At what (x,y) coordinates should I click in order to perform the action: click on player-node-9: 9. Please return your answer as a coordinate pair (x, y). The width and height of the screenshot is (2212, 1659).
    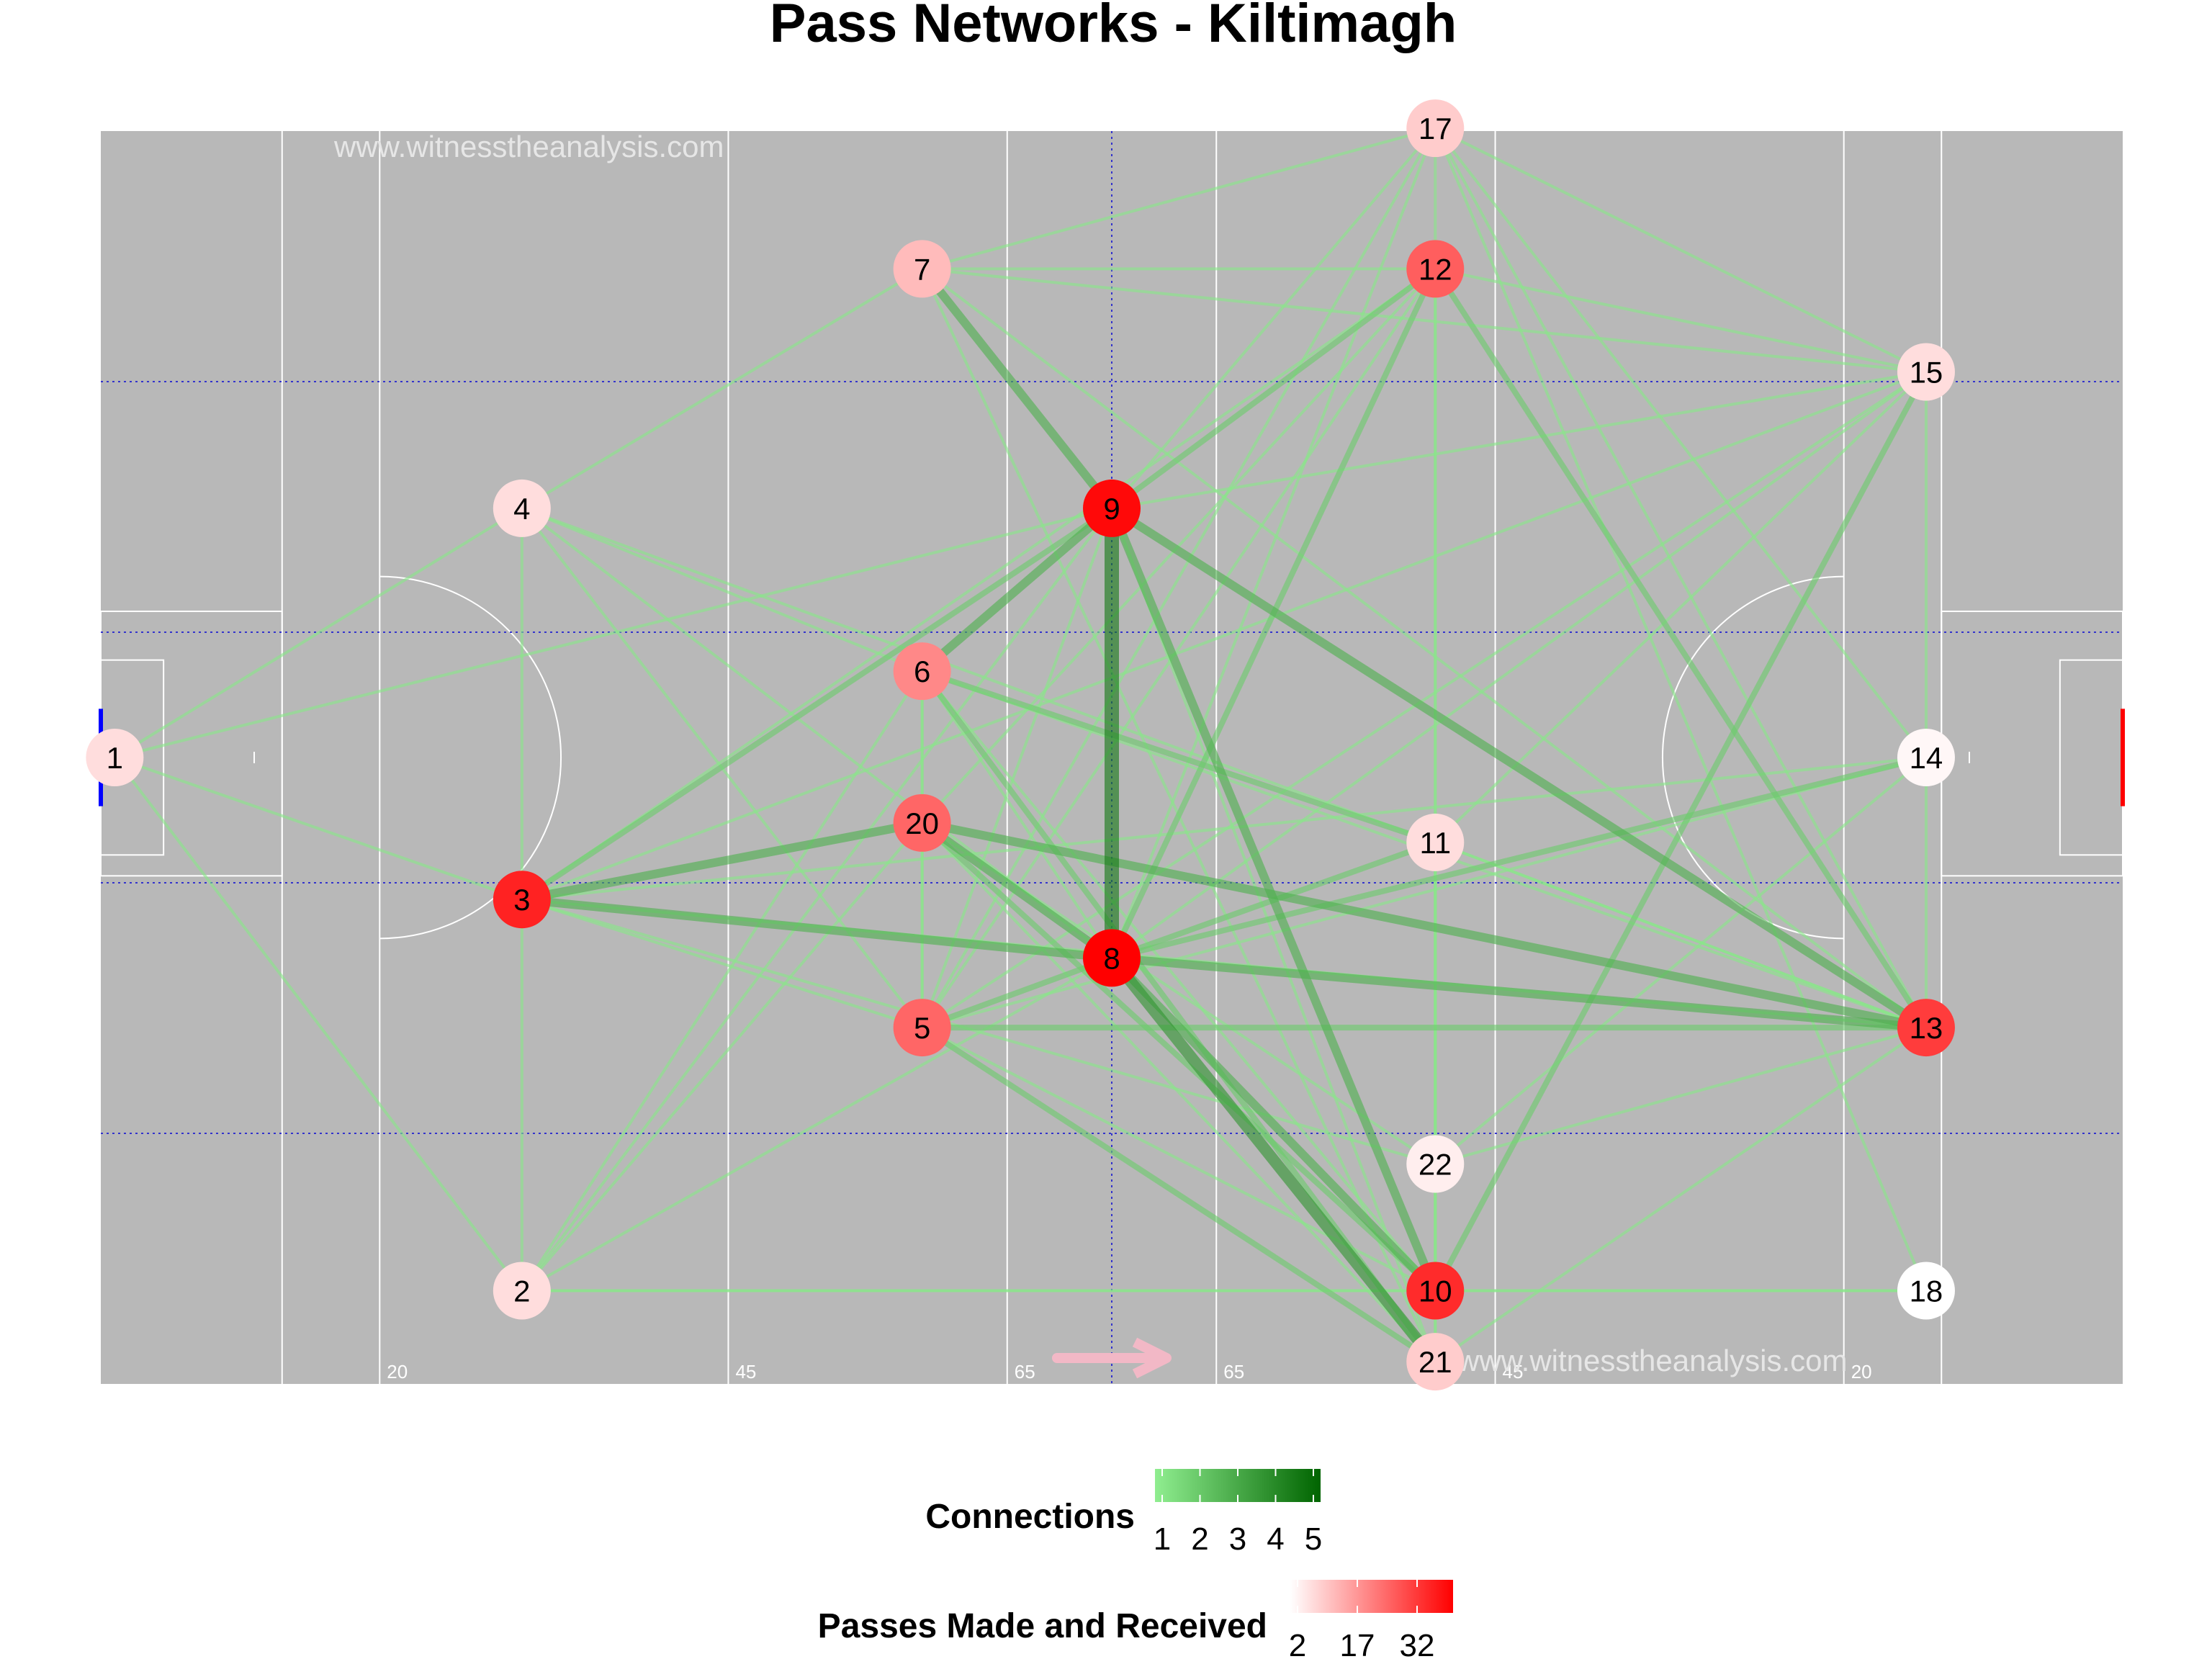
    Looking at the image, I should click on (1112, 508).